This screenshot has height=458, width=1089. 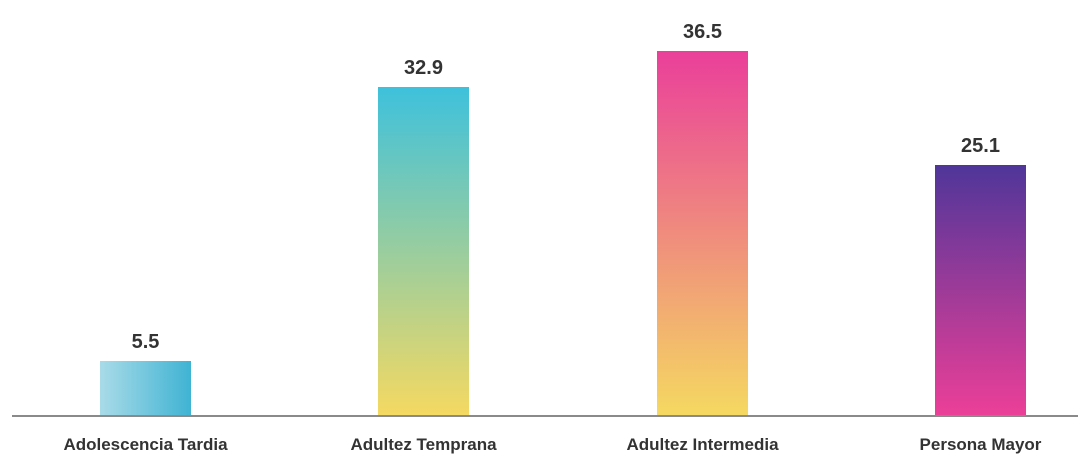 What do you see at coordinates (702, 444) in the screenshot?
I see `category-label-3: Adultez Intermedia` at bounding box center [702, 444].